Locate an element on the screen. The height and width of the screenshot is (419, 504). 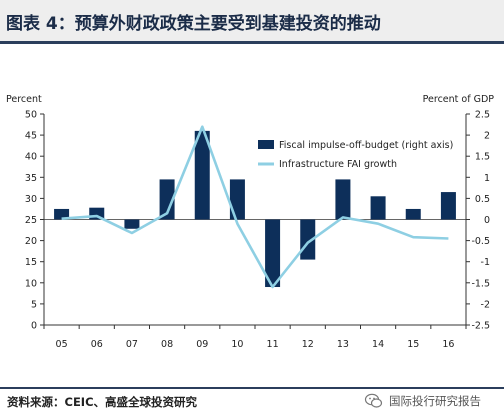
right-tick-label: -2 is located at coordinates (485, 304).